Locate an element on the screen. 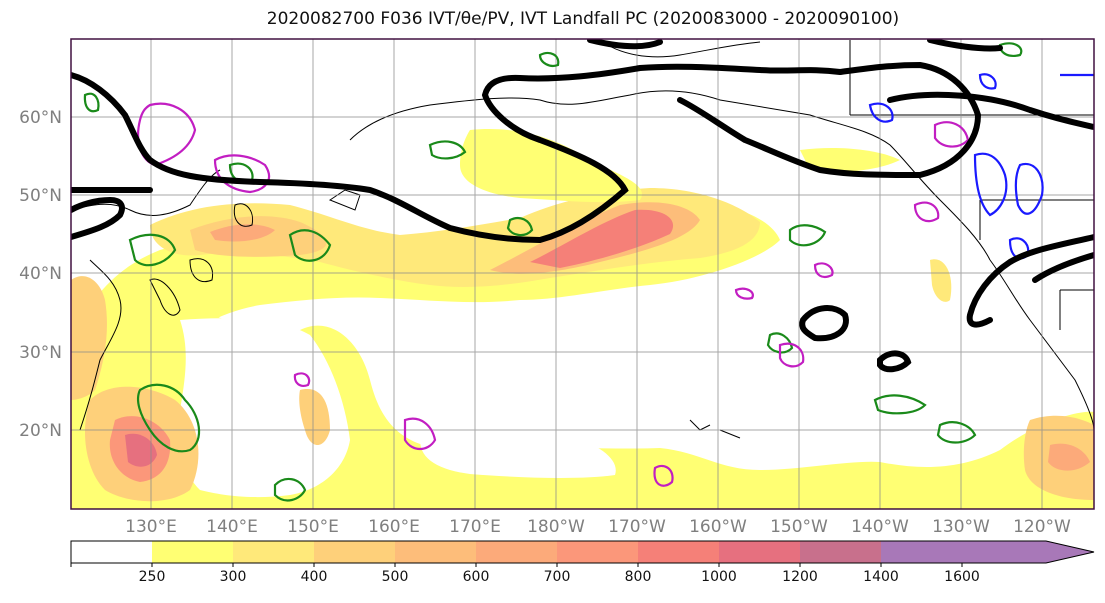  colorbar: 250 300 400 500 600 700 800 1000 1200 1400 1600 is located at coordinates (582, 562).